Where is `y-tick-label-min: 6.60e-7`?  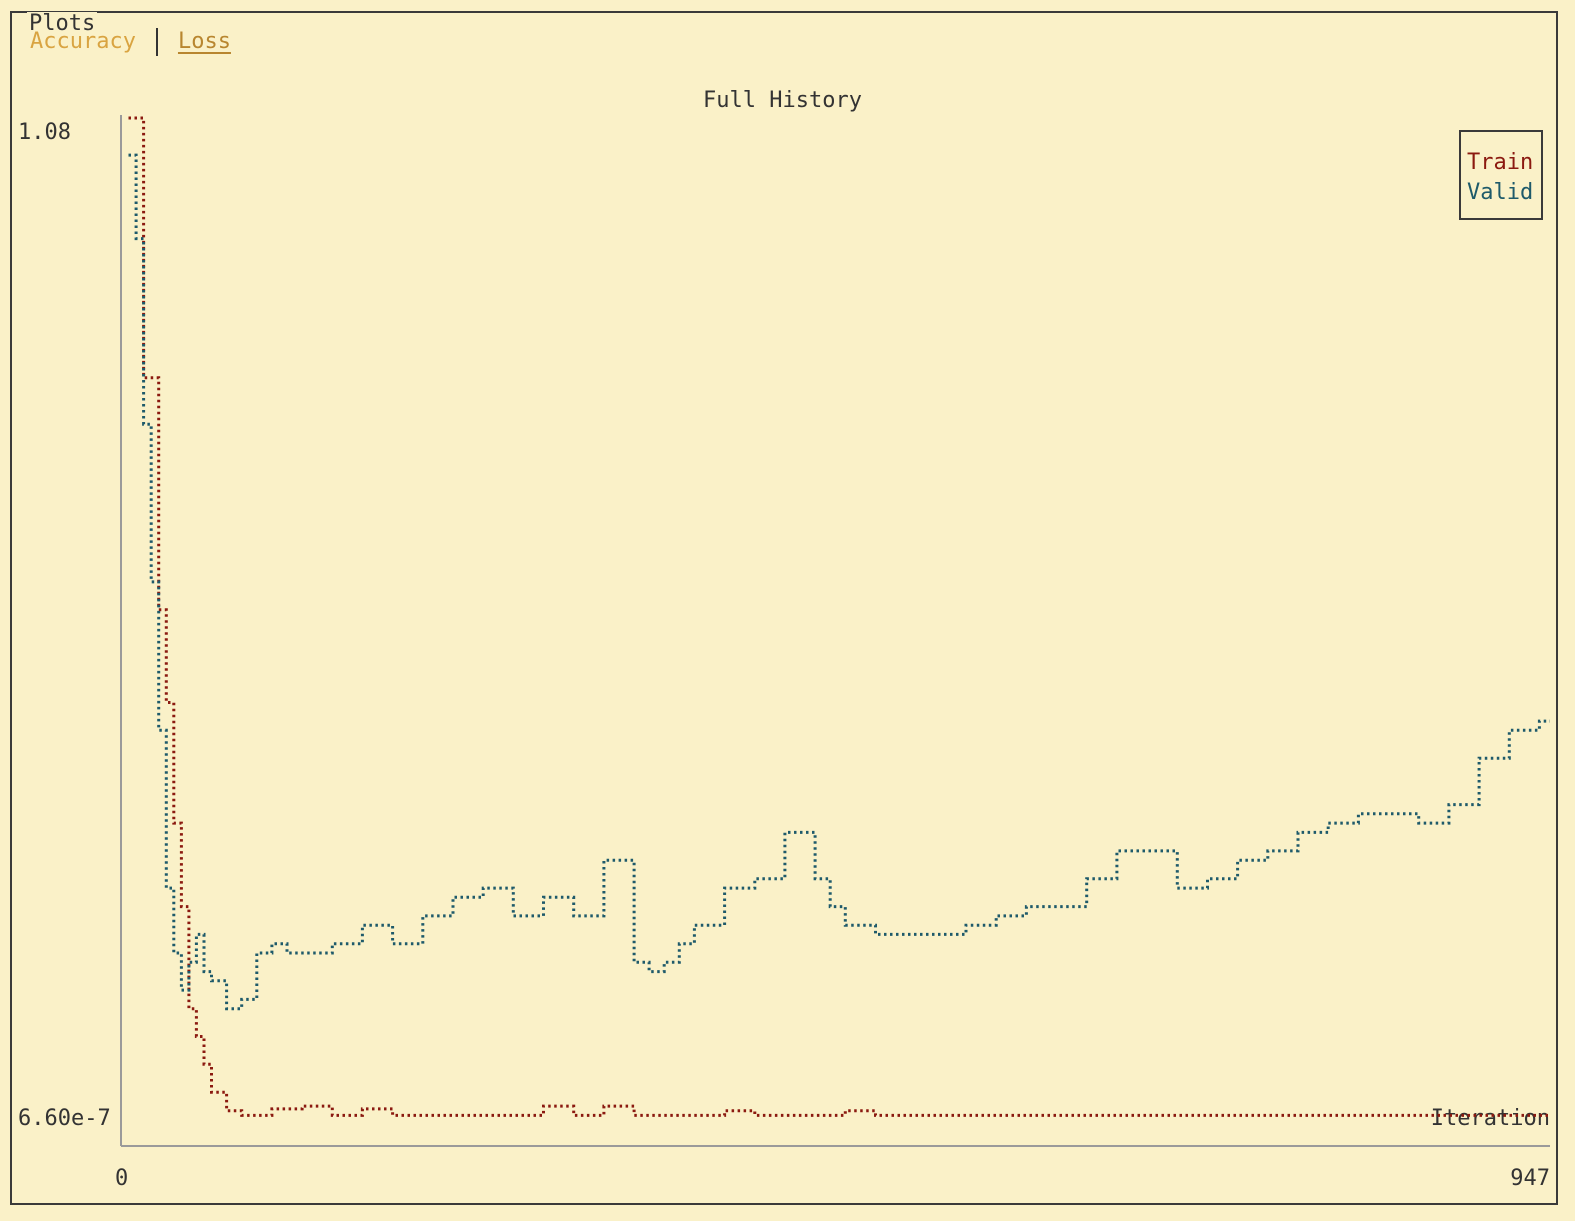
y-tick-label-min: 6.60e-7 is located at coordinates (64, 1118).